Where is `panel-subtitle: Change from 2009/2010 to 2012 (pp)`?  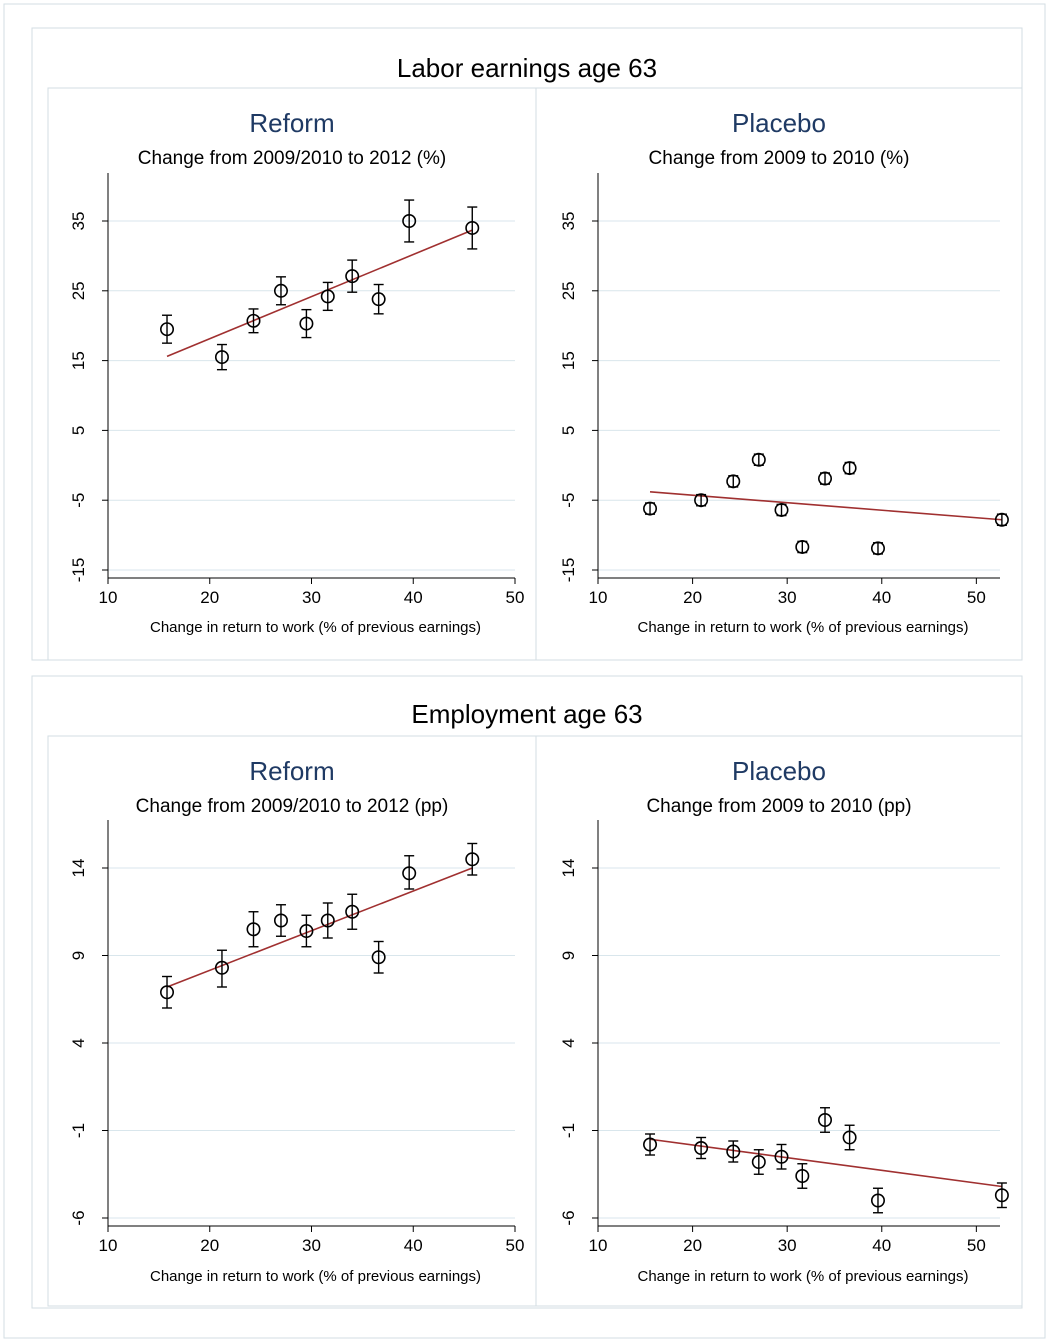
panel-subtitle: Change from 2009/2010 to 2012 (pp) is located at coordinates (292, 806).